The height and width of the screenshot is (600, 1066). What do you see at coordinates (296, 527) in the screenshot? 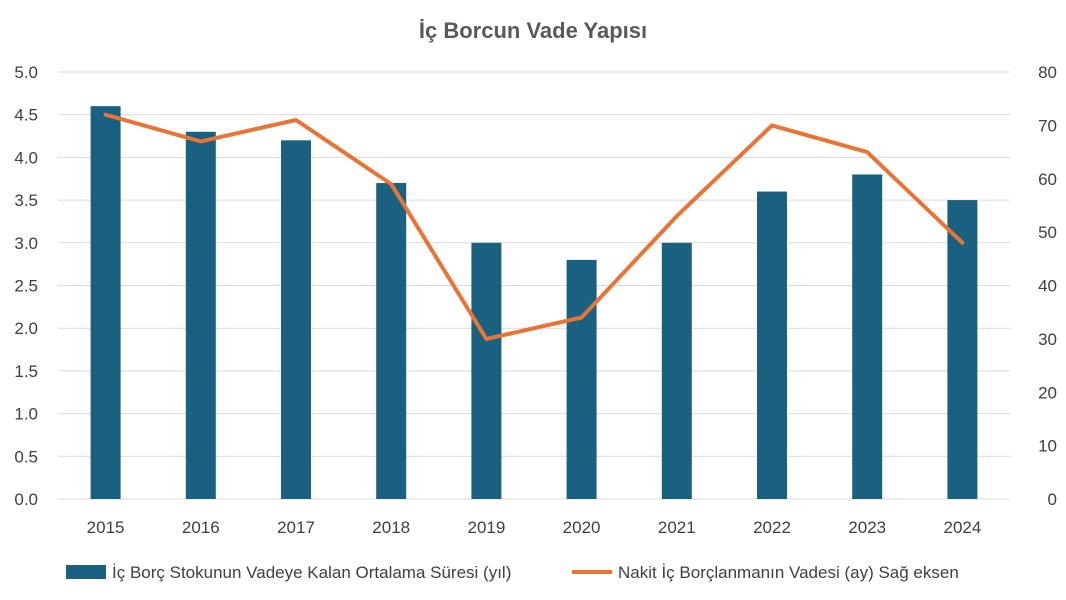
I see `x-tick-label: 2017` at bounding box center [296, 527].